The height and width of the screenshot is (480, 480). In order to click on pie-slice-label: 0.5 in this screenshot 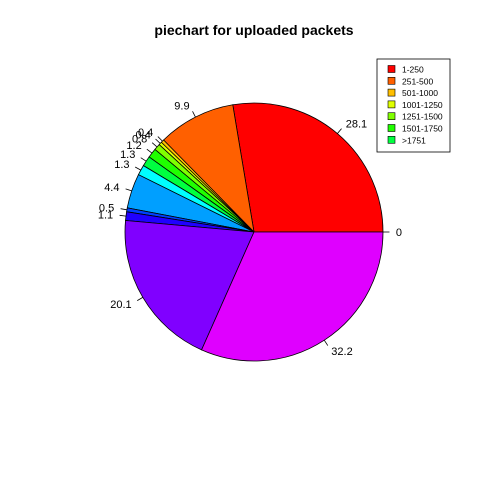, I will do `click(106, 209)`.